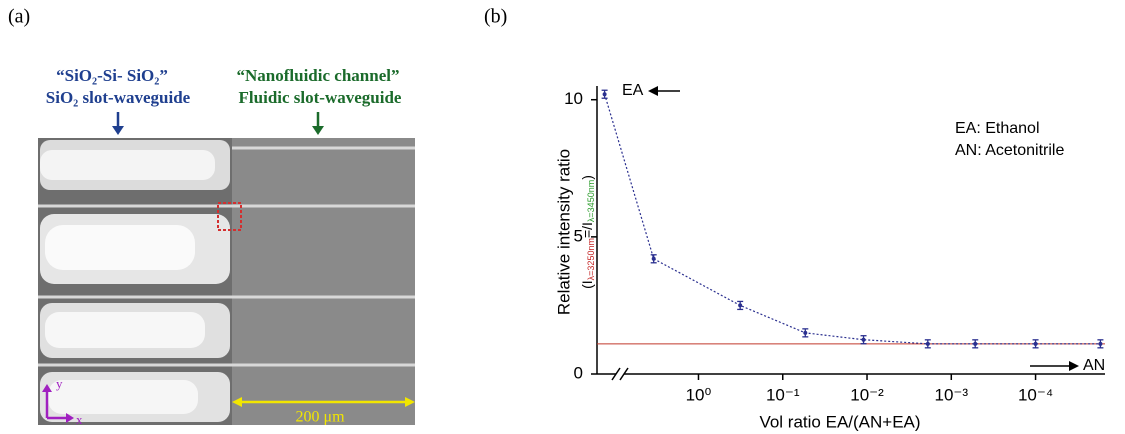 The width and height of the screenshot is (1125, 434). What do you see at coordinates (578, 372) in the screenshot?
I see `y-tick-label: 0` at bounding box center [578, 372].